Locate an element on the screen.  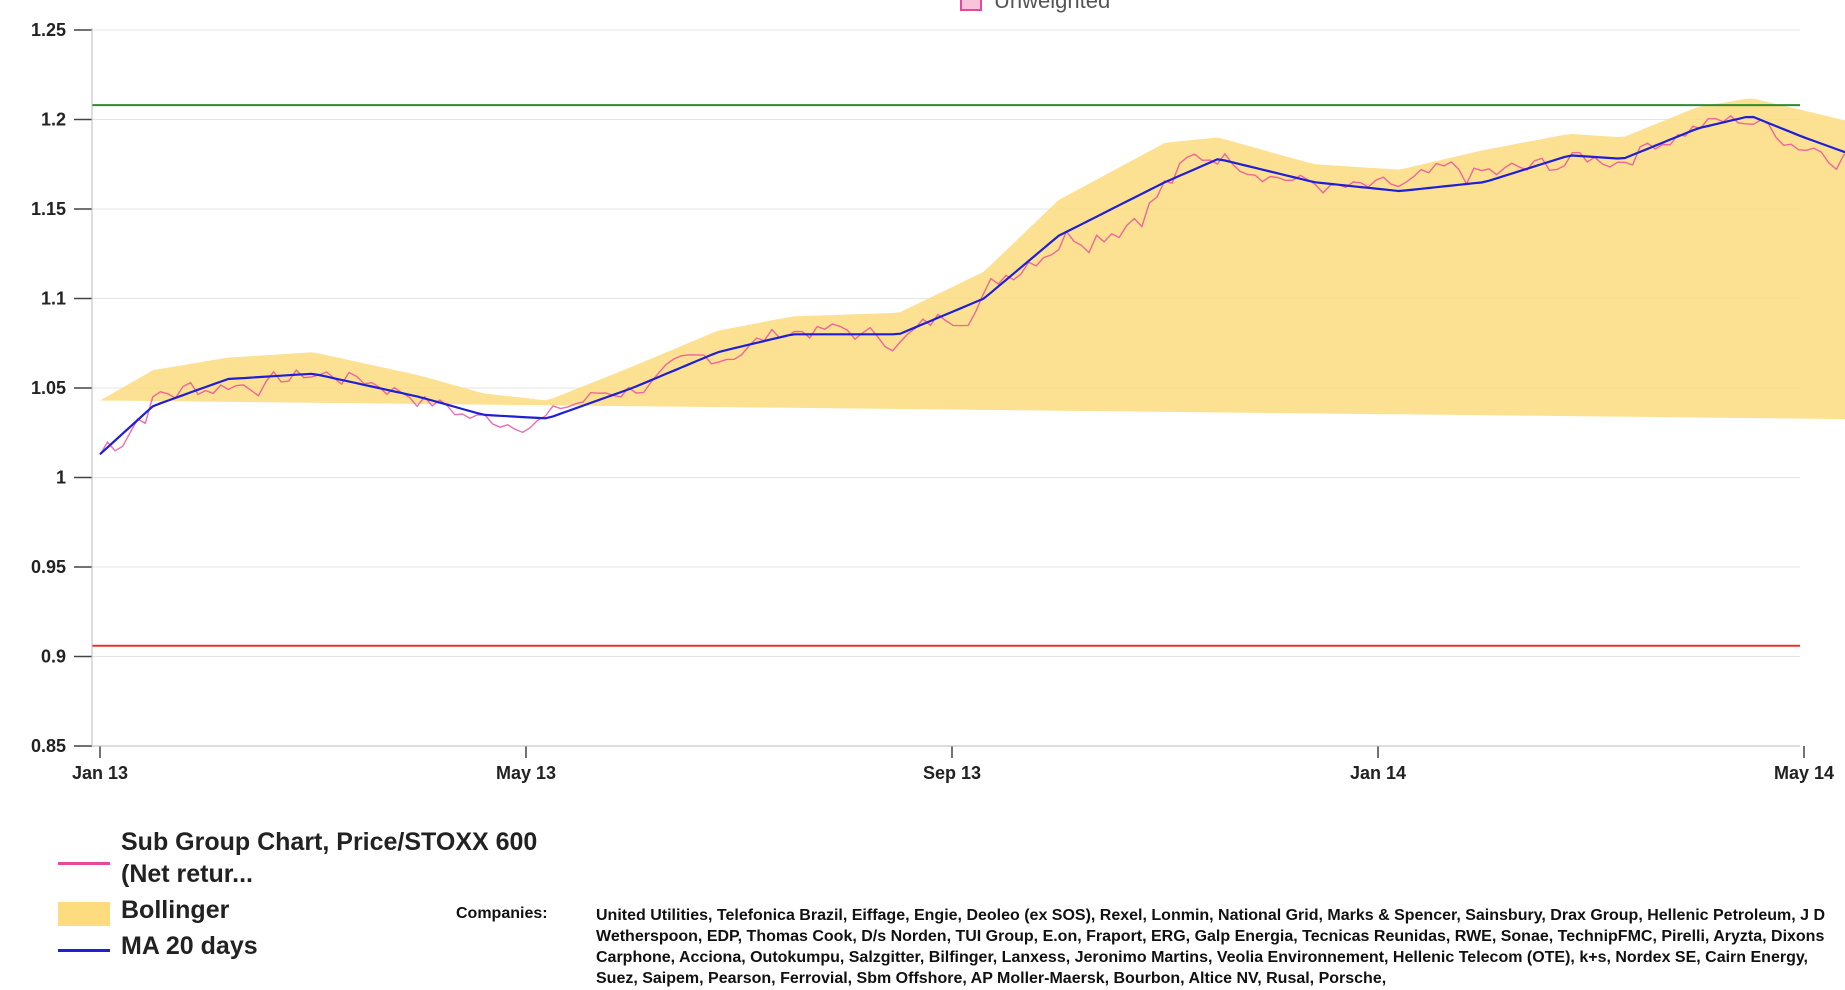
legend-label-ma: MA 20 days is located at coordinates (189, 946).